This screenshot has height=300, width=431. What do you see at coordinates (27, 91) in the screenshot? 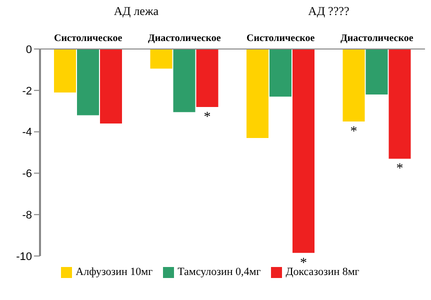
I see `y-tick-label: -2` at bounding box center [27, 91].